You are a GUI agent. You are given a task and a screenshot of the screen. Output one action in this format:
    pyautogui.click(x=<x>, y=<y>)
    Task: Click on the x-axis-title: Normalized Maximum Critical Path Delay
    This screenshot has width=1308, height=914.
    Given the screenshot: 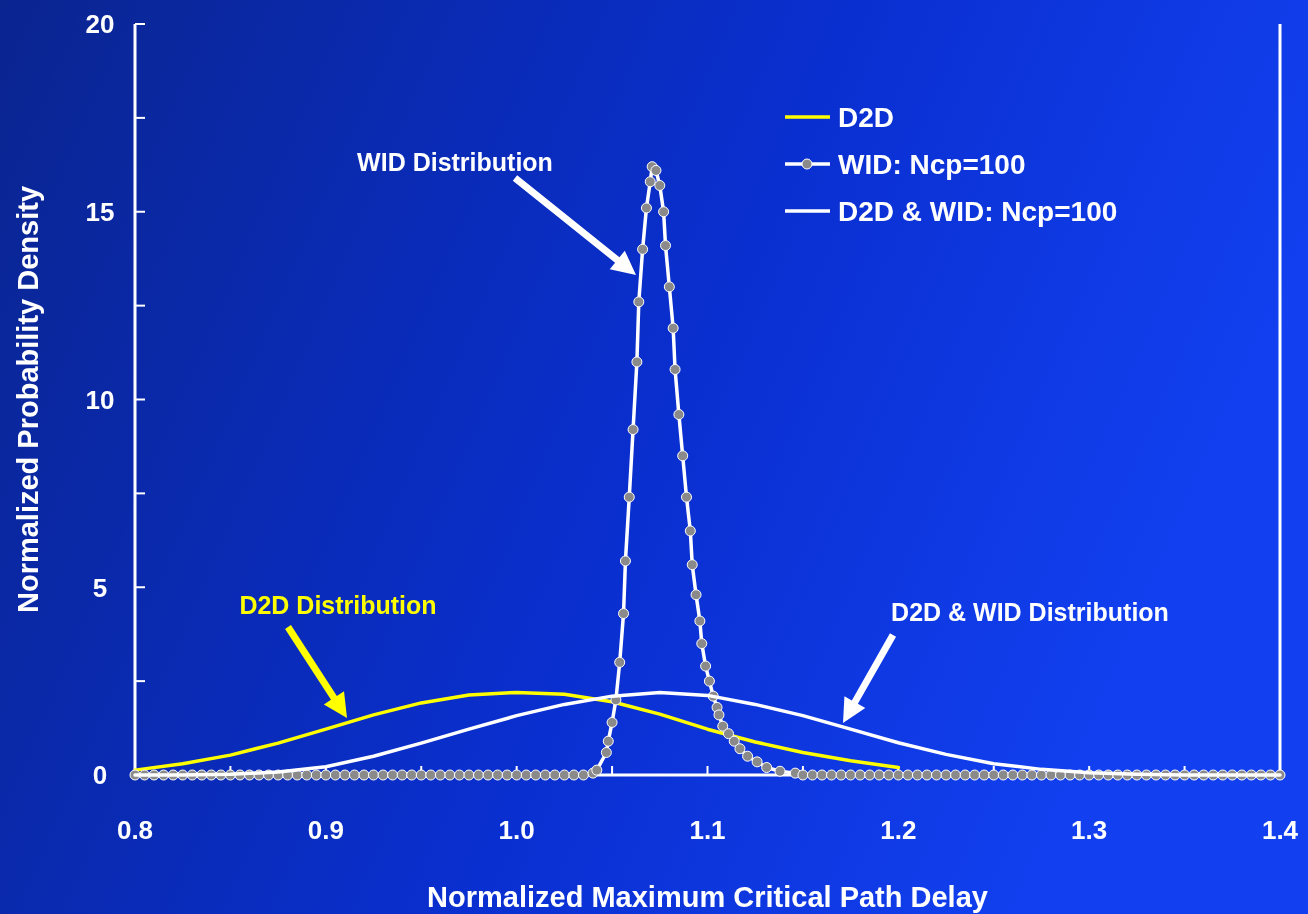 What is the action you would take?
    pyautogui.click(x=707, y=897)
    